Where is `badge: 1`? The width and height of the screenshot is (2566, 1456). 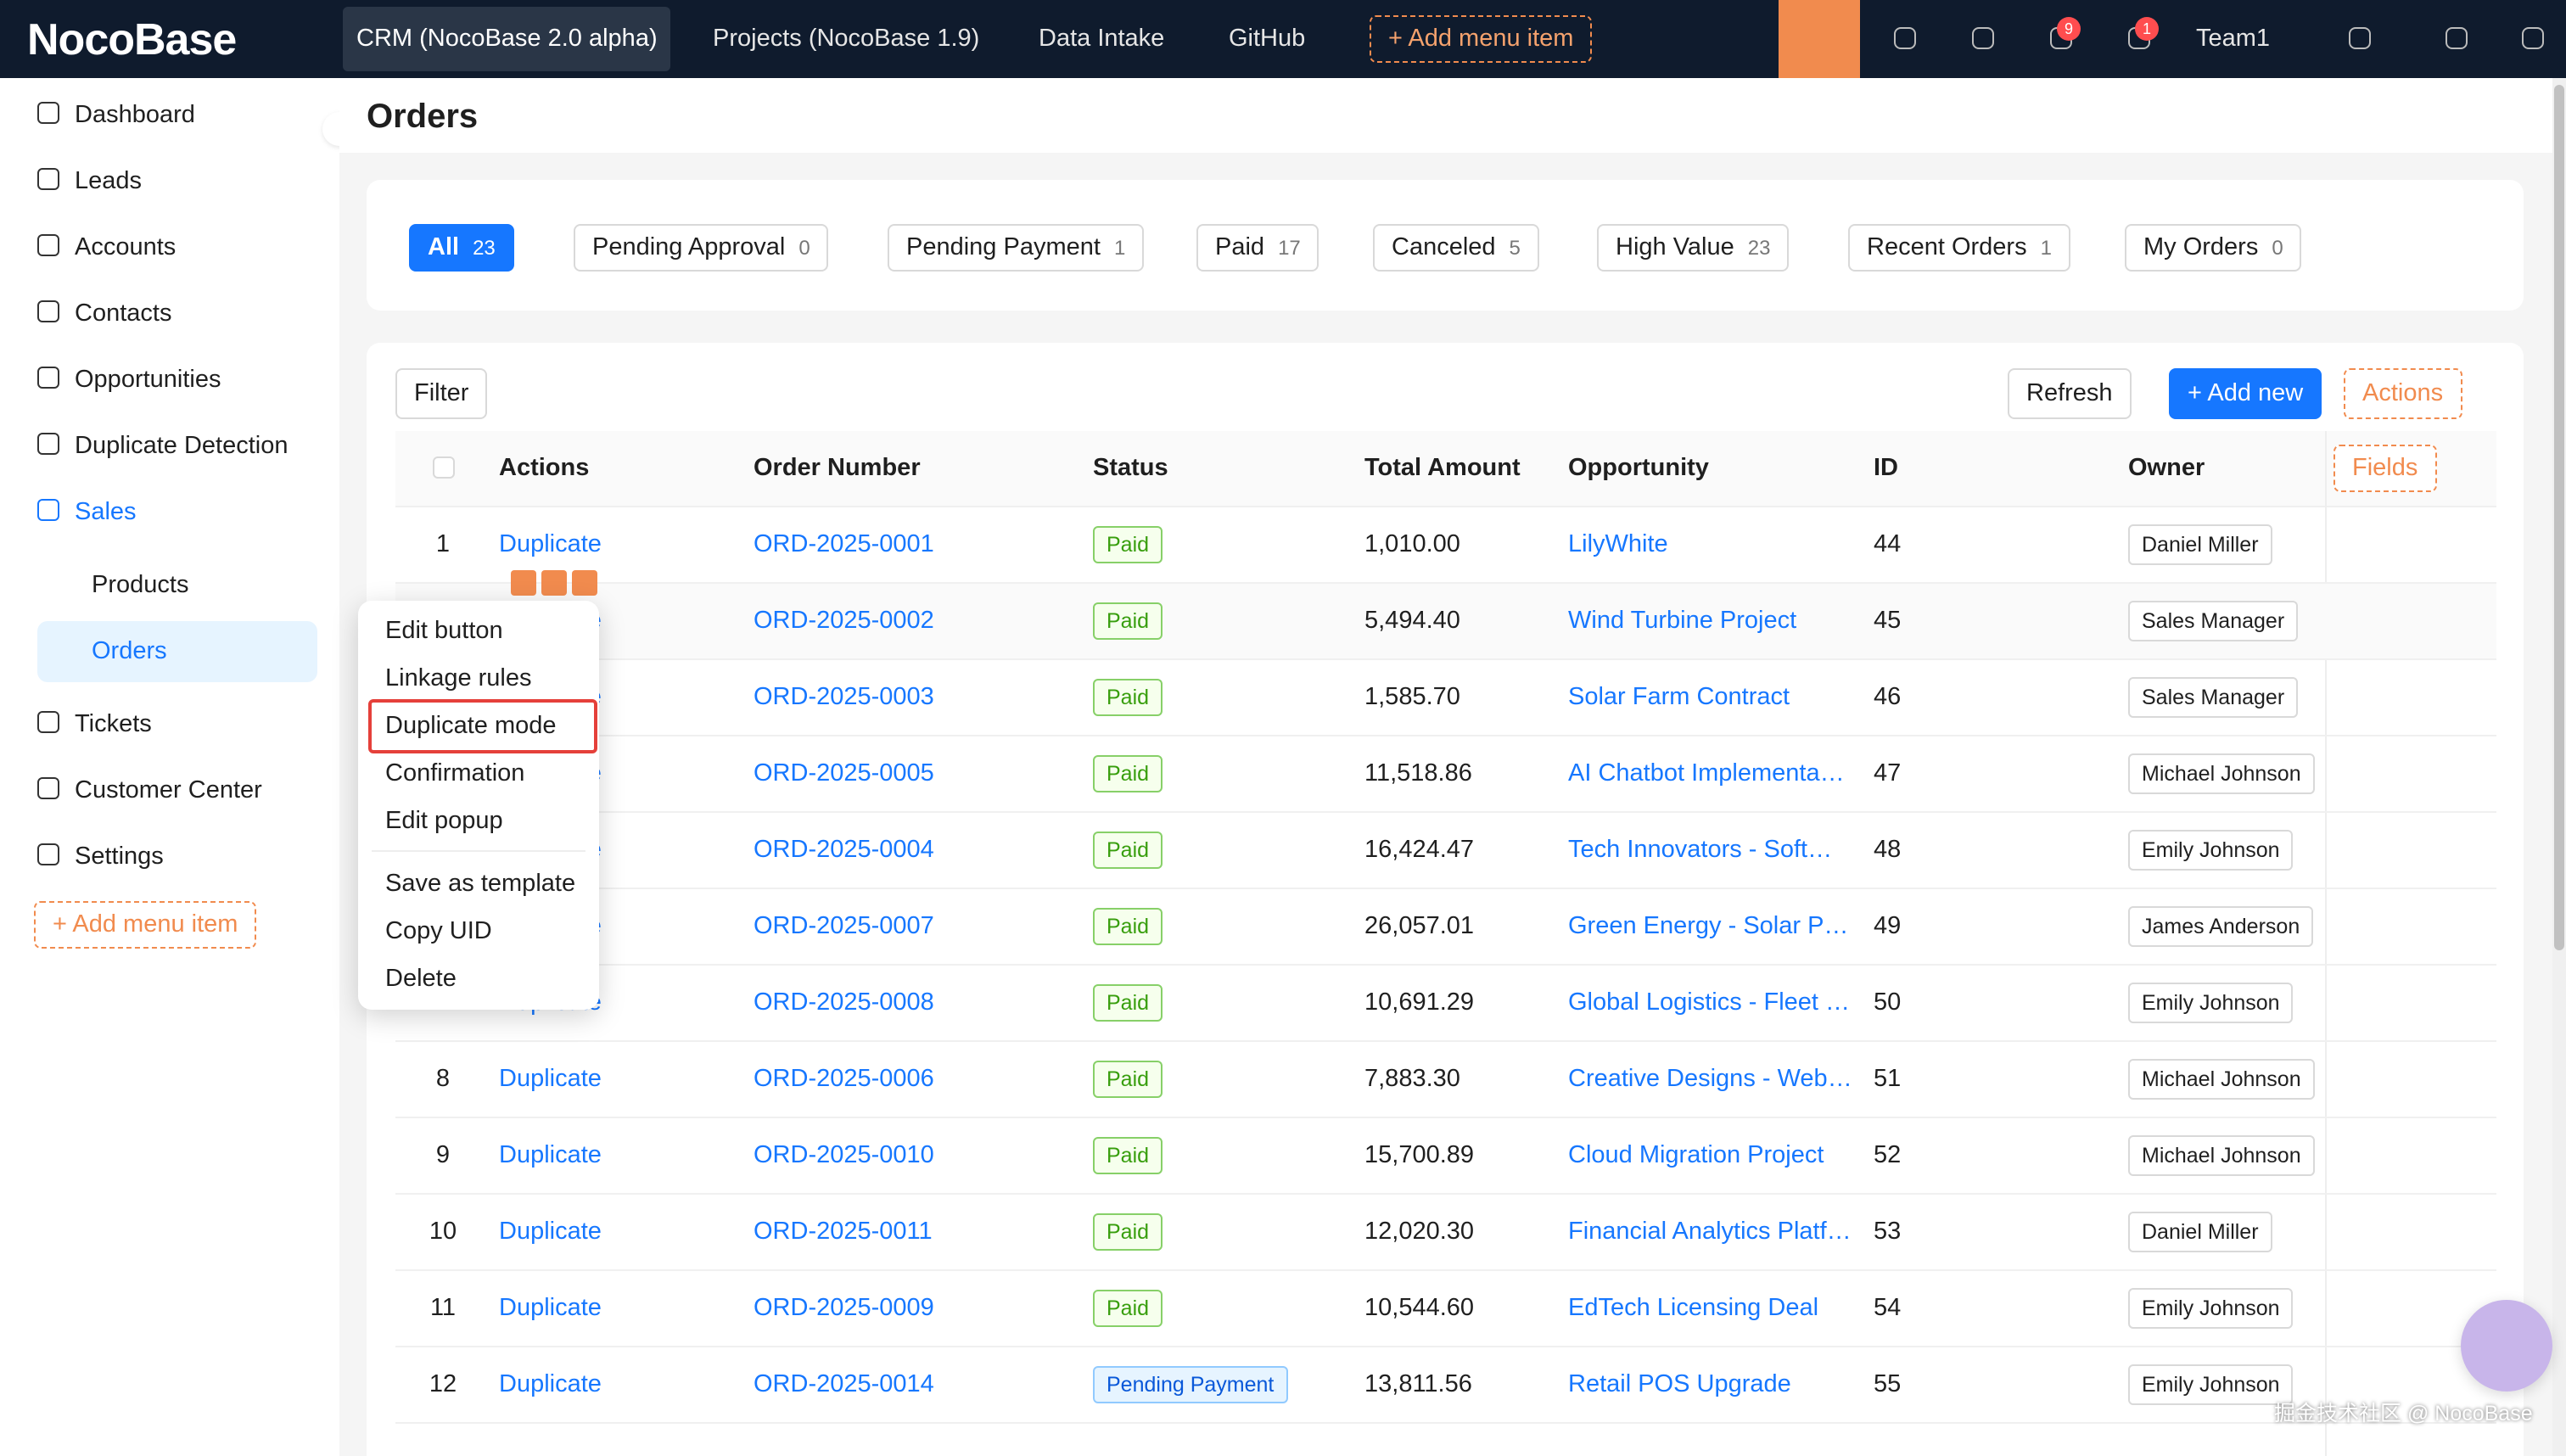
badge: 1 is located at coordinates (2147, 29).